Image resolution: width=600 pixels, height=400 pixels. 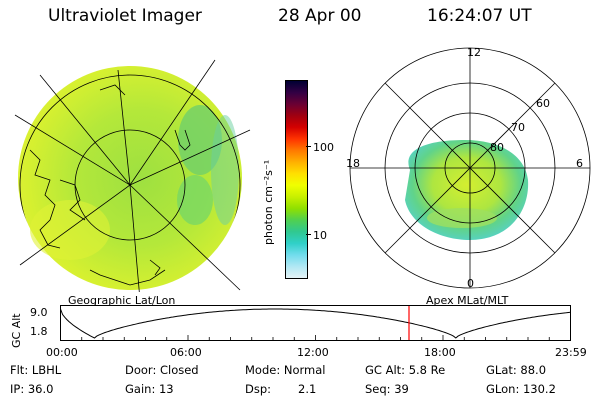 What do you see at coordinates (353, 163) in the screenshot?
I see `mlt-label-18: 18` at bounding box center [353, 163].